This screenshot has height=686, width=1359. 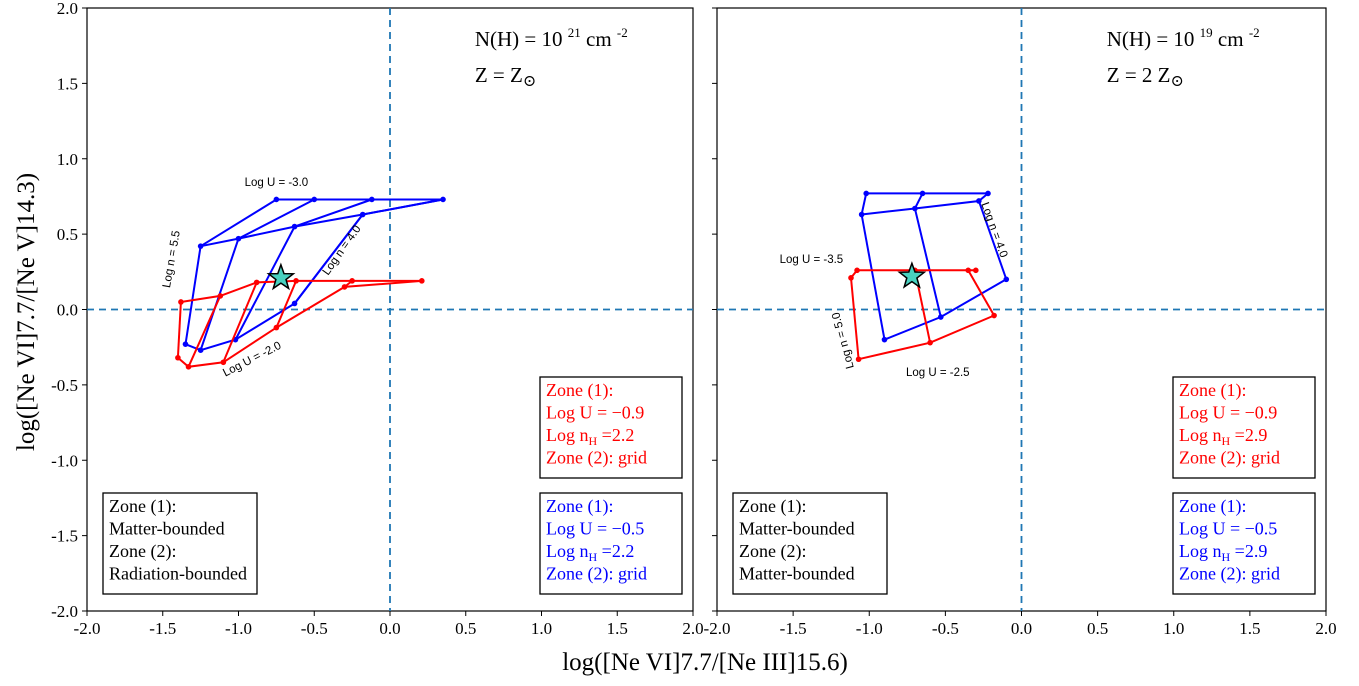 What do you see at coordinates (162, 628) in the screenshot?
I see `x-tick-label: -1.5` at bounding box center [162, 628].